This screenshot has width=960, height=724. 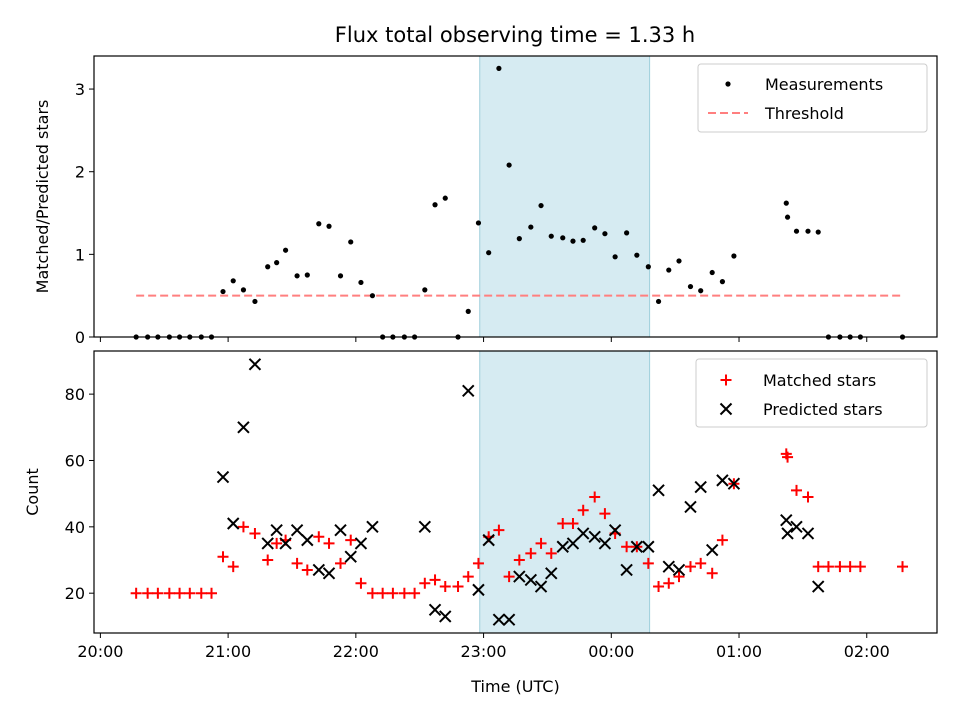 What do you see at coordinates (80, 337) in the screenshot?
I see `y-tick-label: 0` at bounding box center [80, 337].